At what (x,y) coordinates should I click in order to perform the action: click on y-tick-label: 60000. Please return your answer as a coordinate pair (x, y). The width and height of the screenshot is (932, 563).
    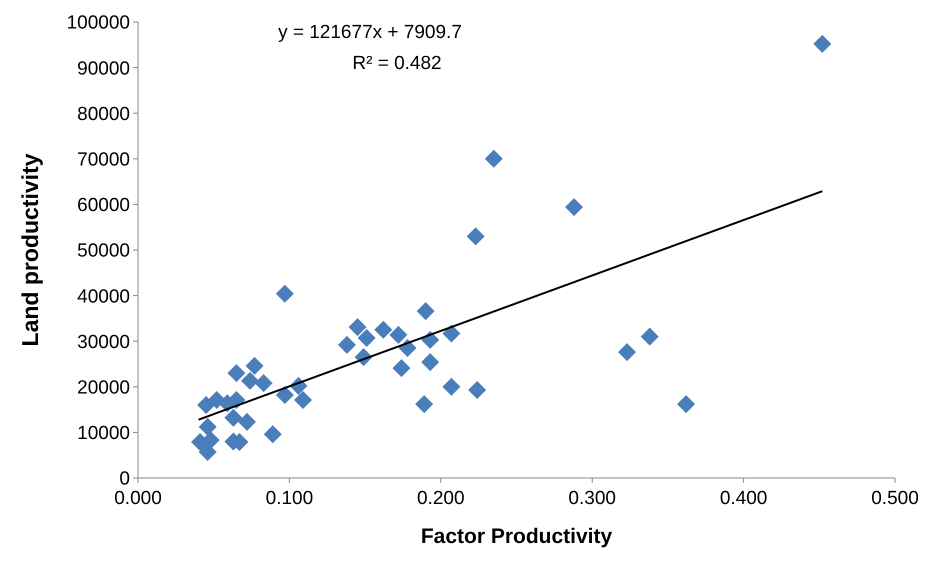
    Looking at the image, I should click on (103, 205).